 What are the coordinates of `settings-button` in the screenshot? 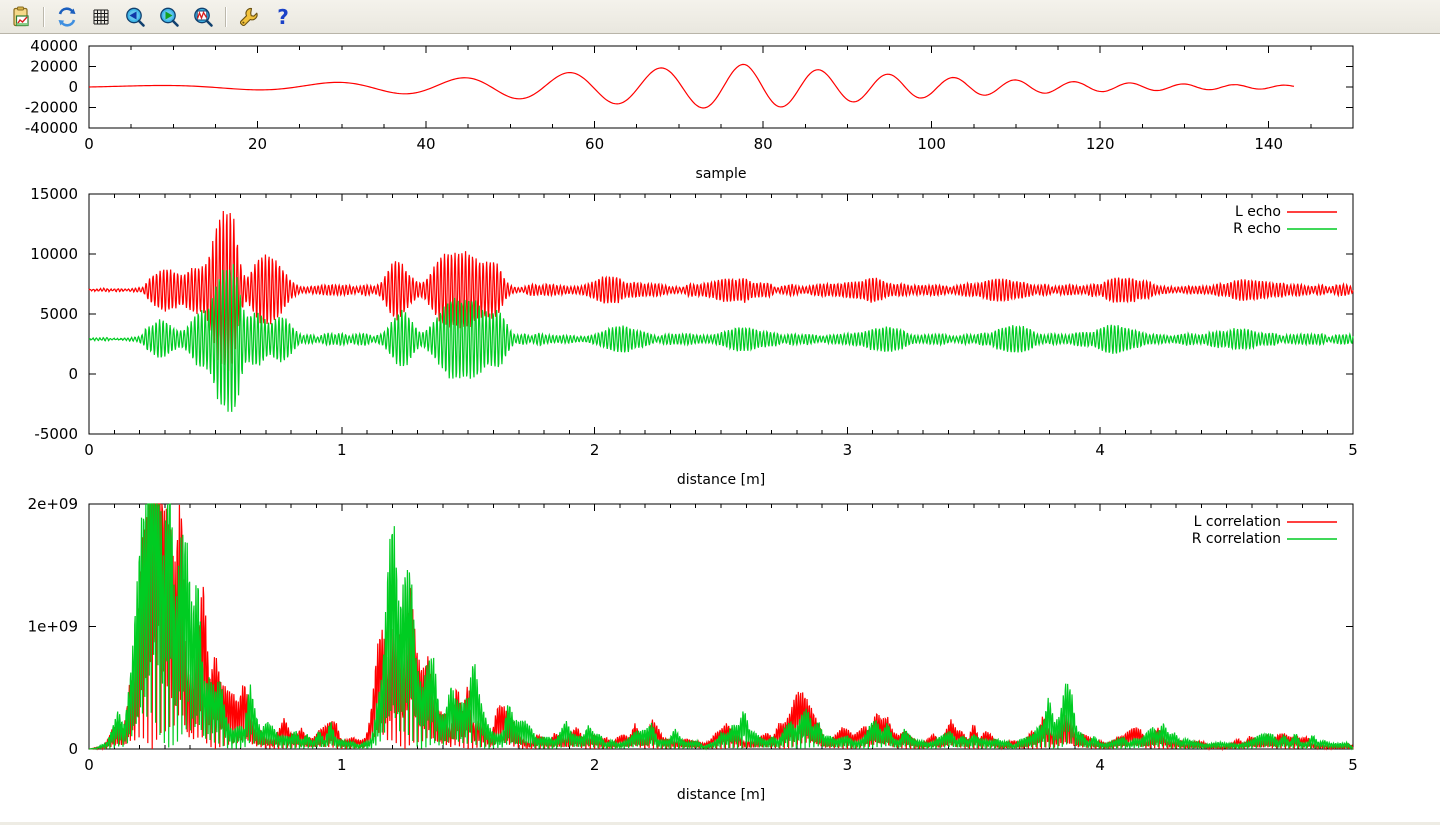 It's located at (249, 17).